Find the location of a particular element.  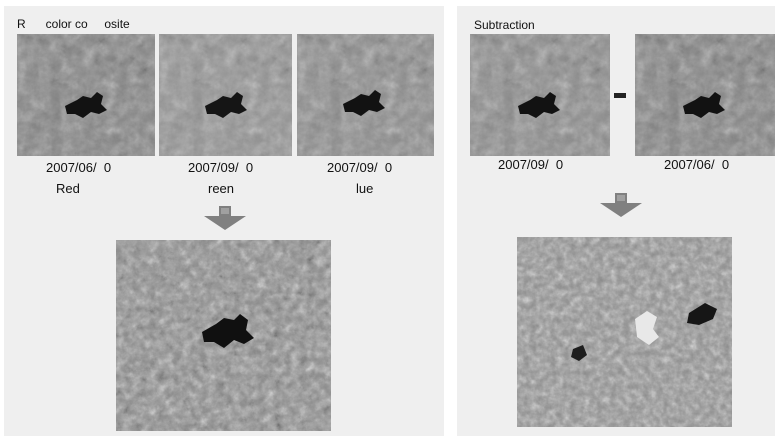

subtraction-title: Subtraction is located at coordinates (504, 25).